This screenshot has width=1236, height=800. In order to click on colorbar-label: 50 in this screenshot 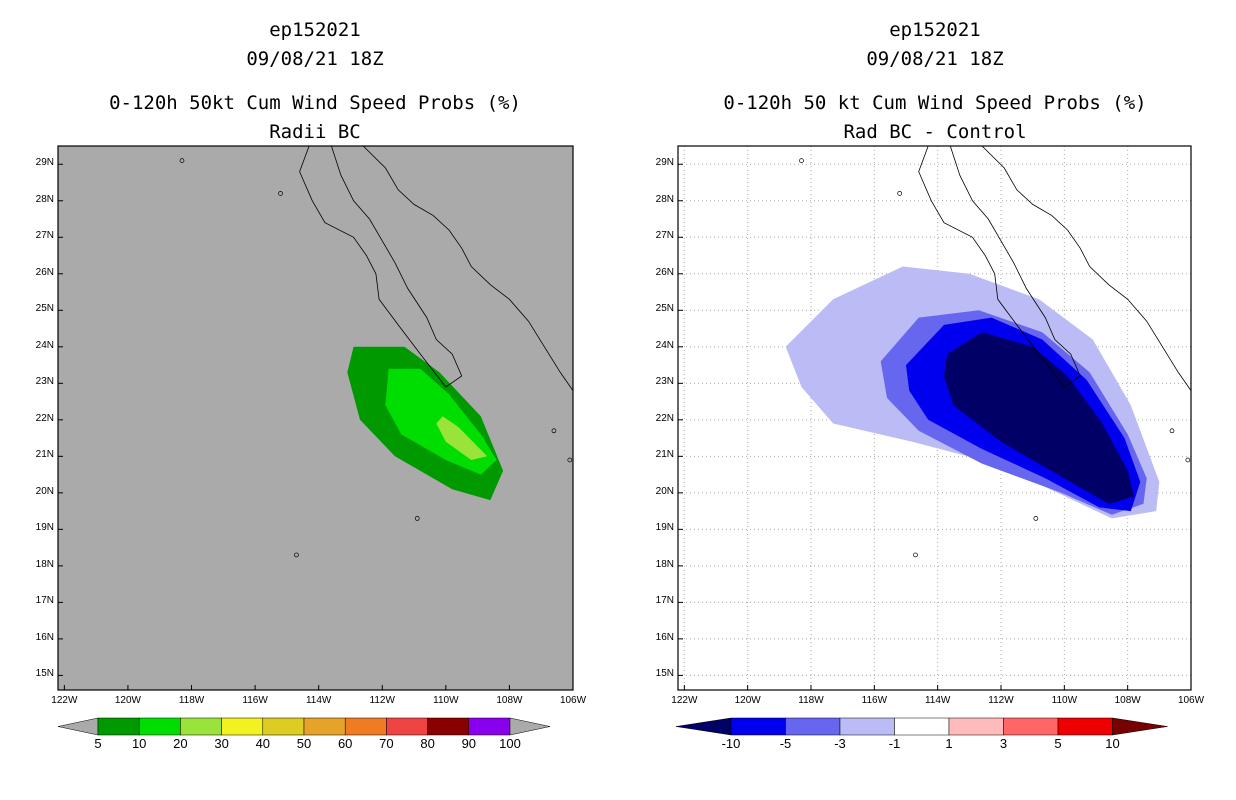, I will do `click(304, 743)`.